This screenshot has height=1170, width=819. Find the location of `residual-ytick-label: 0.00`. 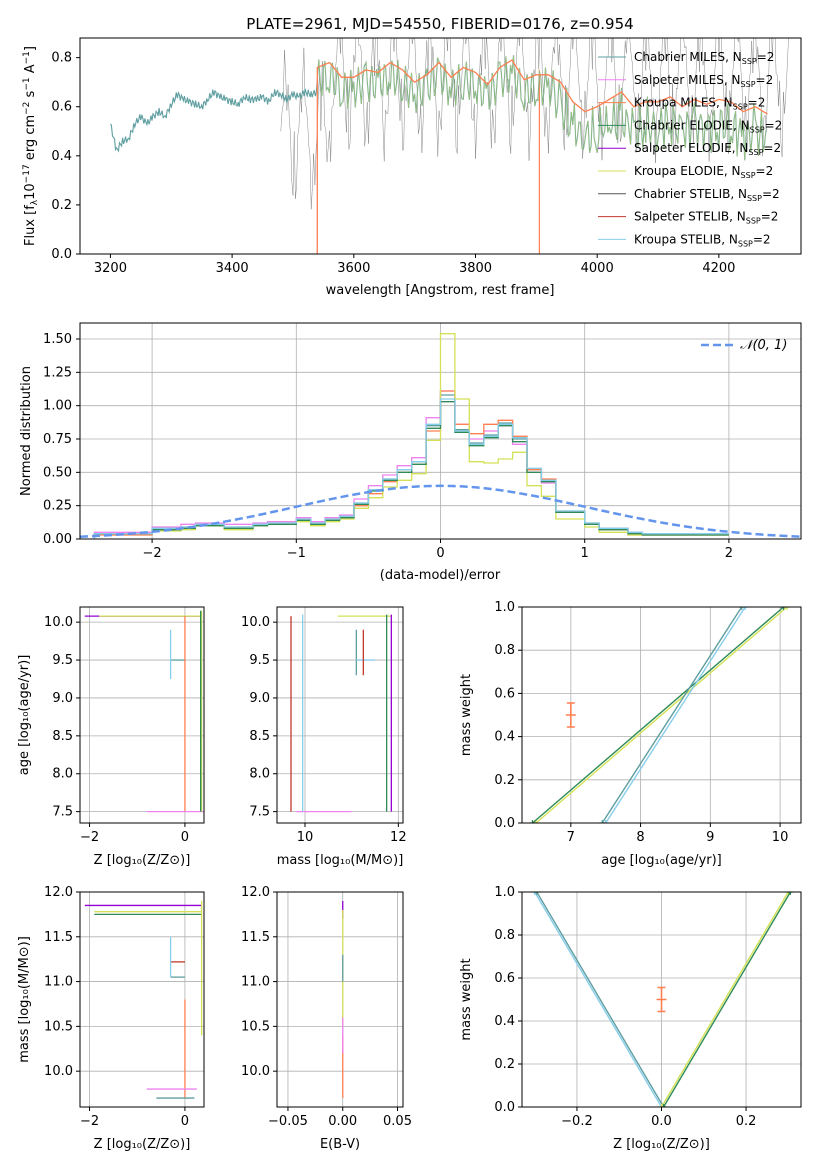

residual-ytick-label: 0.00 is located at coordinates (57, 539).